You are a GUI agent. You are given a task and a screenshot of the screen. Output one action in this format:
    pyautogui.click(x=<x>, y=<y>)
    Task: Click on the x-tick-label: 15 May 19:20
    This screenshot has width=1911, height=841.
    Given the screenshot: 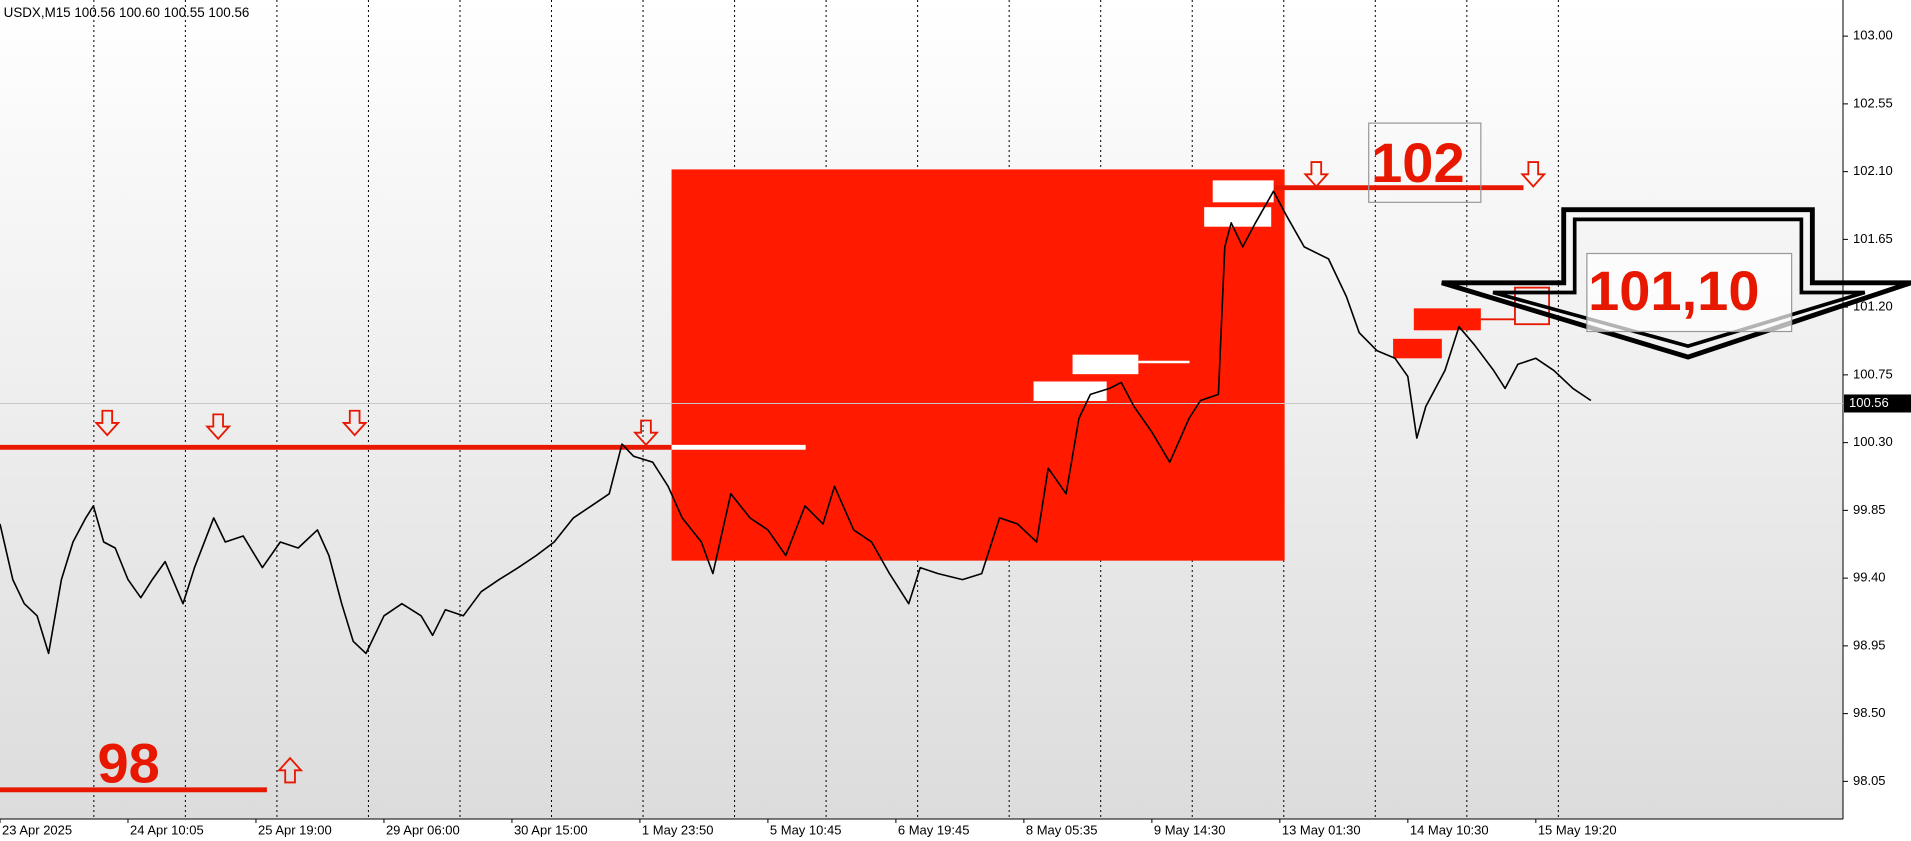 What is the action you would take?
    pyautogui.click(x=1577, y=829)
    